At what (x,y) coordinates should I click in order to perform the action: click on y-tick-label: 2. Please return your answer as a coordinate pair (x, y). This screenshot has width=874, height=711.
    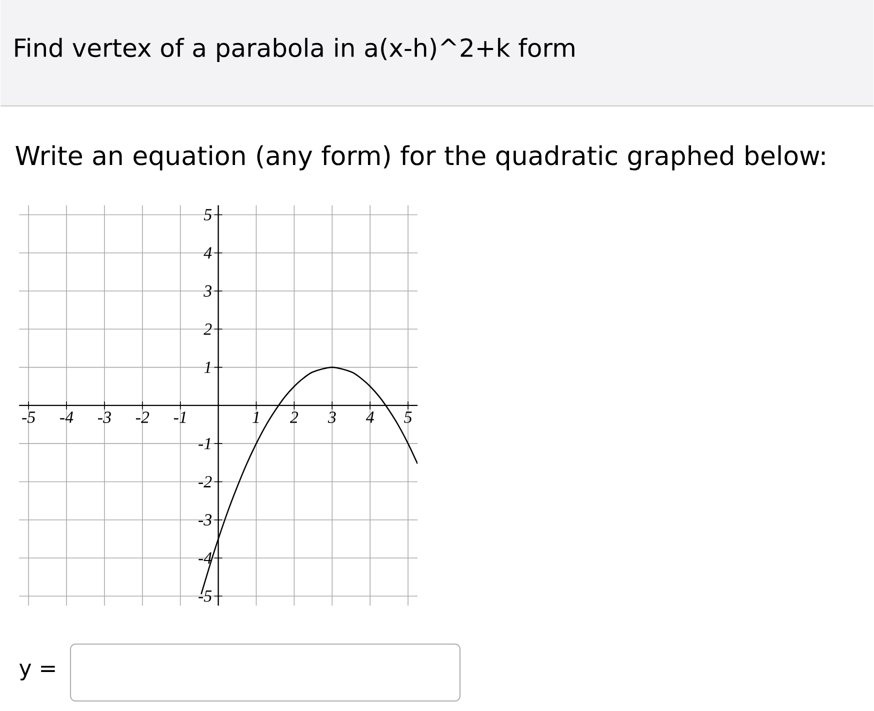
    Looking at the image, I should click on (208, 329).